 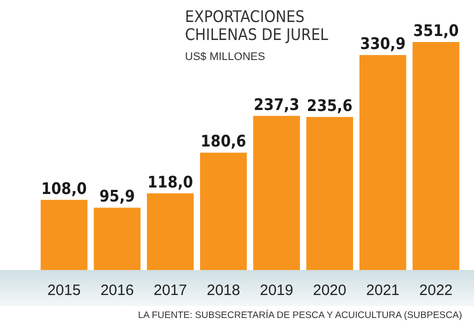 I want to click on x-tick-label: 2017, so click(x=170, y=290).